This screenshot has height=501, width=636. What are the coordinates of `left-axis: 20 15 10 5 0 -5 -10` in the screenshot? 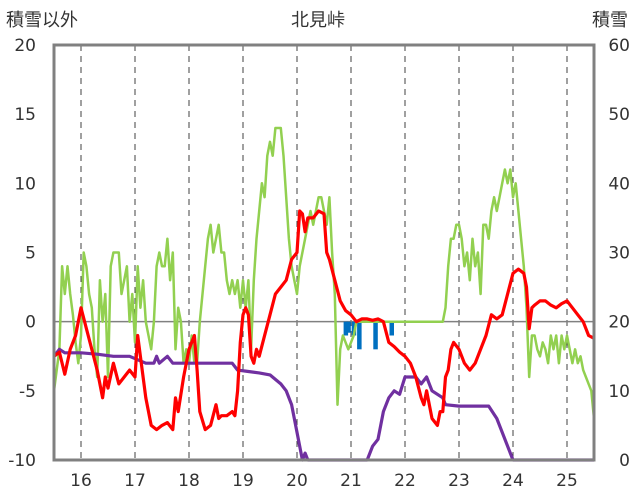 It's located at (22, 253).